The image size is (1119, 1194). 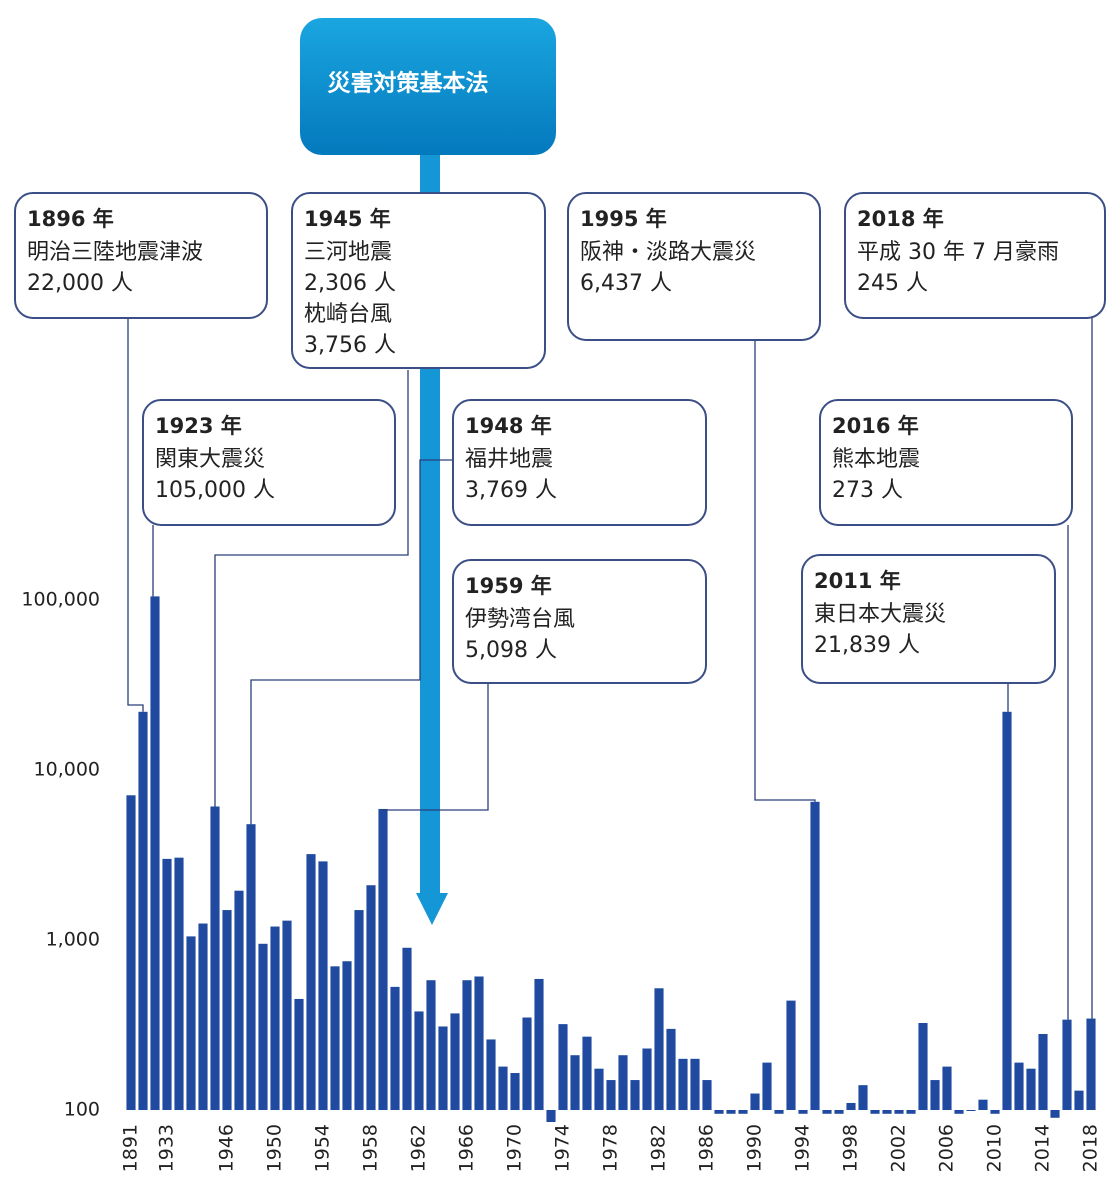 I want to click on annotation-title: 1959 年, so click(x=508, y=586).